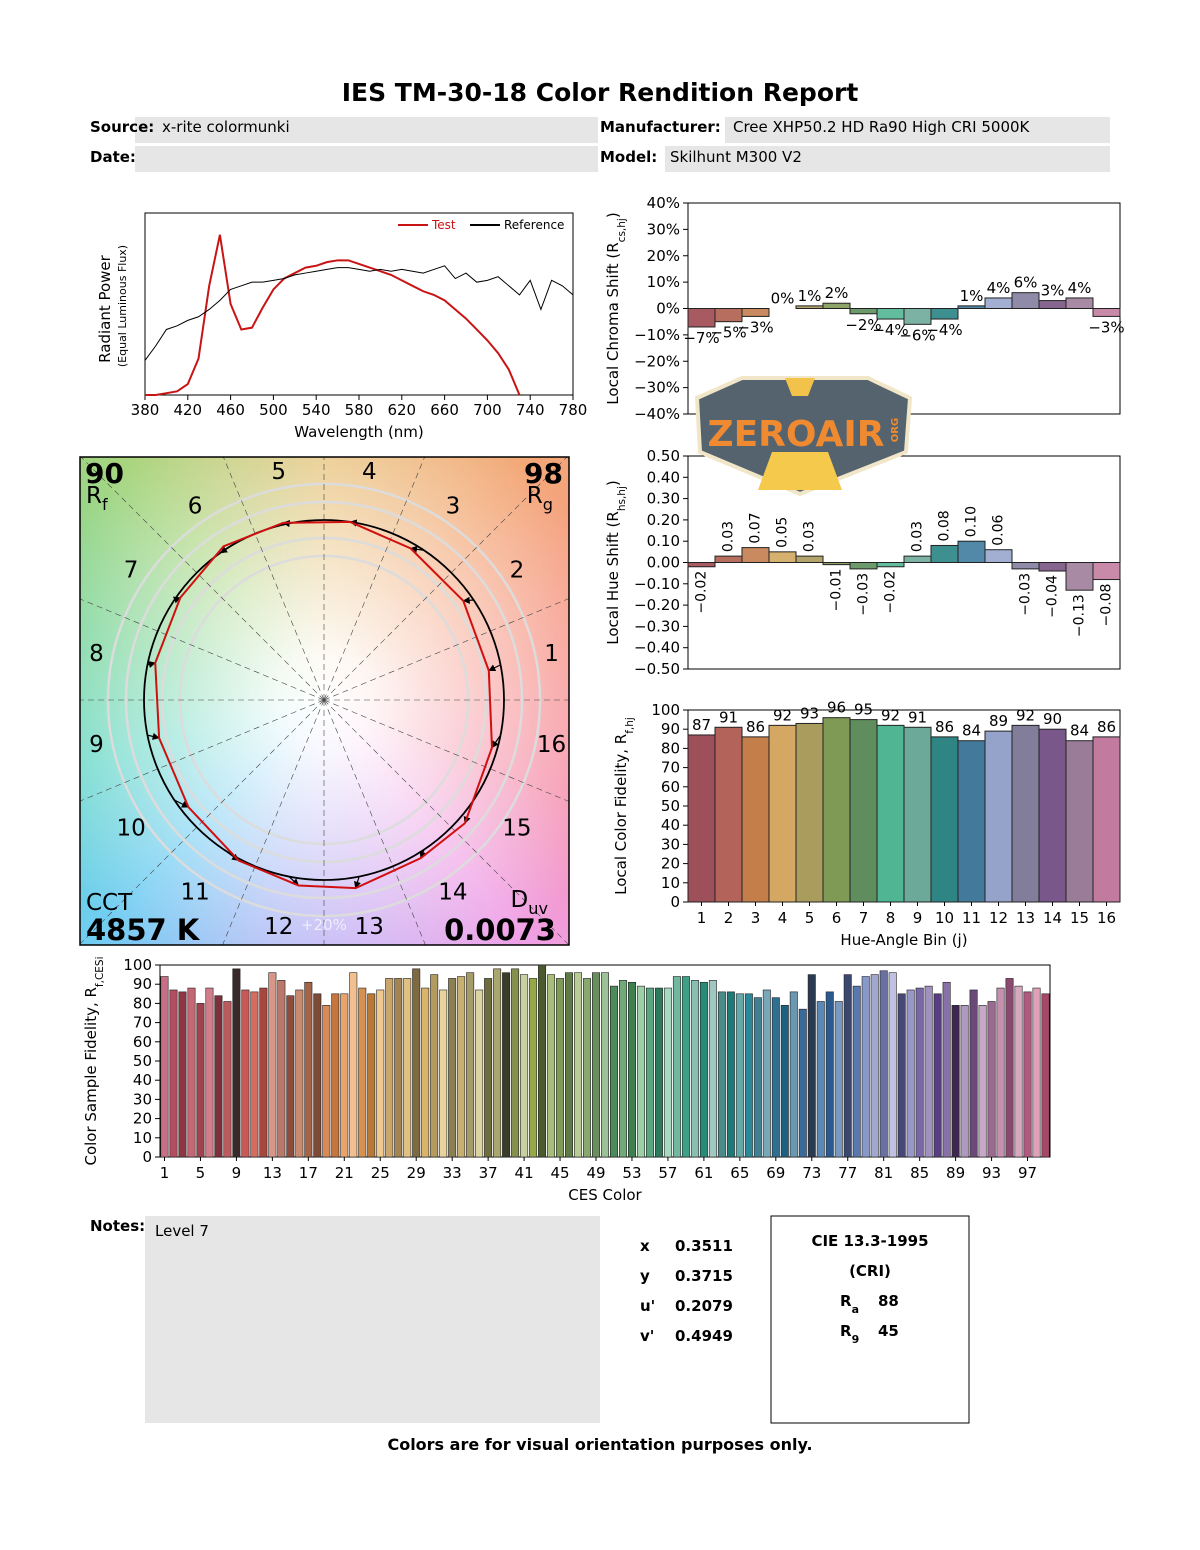  I want to click on cri-box, so click(870, 1319).